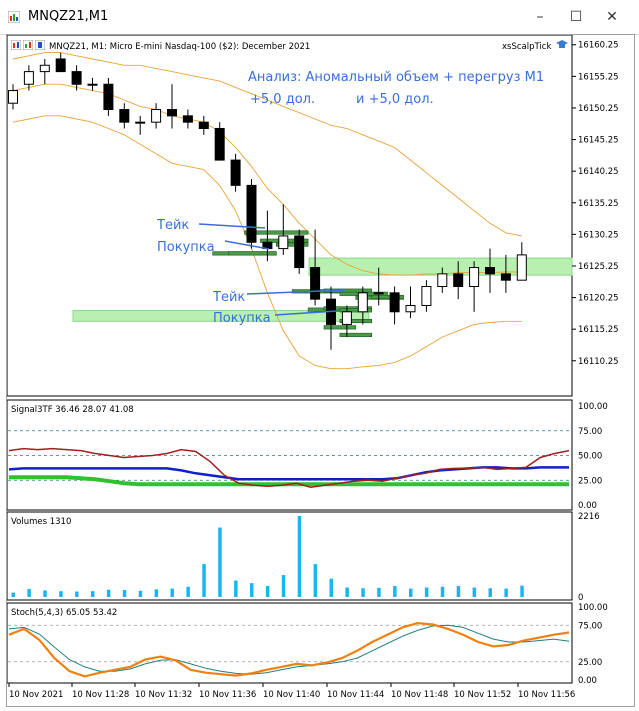 This screenshot has width=639, height=711. What do you see at coordinates (580, 598) in the screenshot?
I see `volume-axis-label: 0` at bounding box center [580, 598].